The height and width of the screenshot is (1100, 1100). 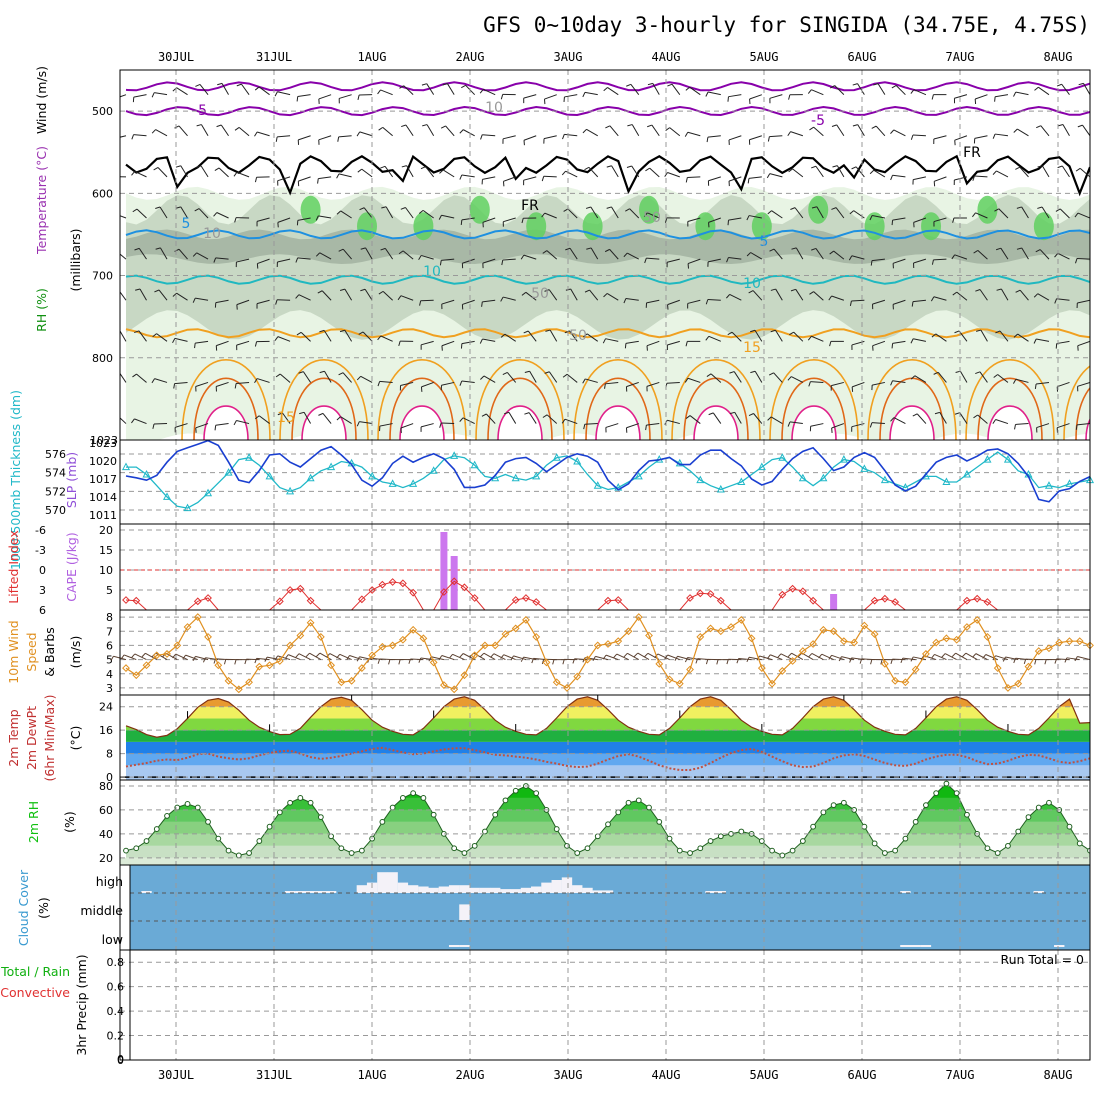 I want to click on y-tick-label-cape: 15, so click(x=106, y=550).